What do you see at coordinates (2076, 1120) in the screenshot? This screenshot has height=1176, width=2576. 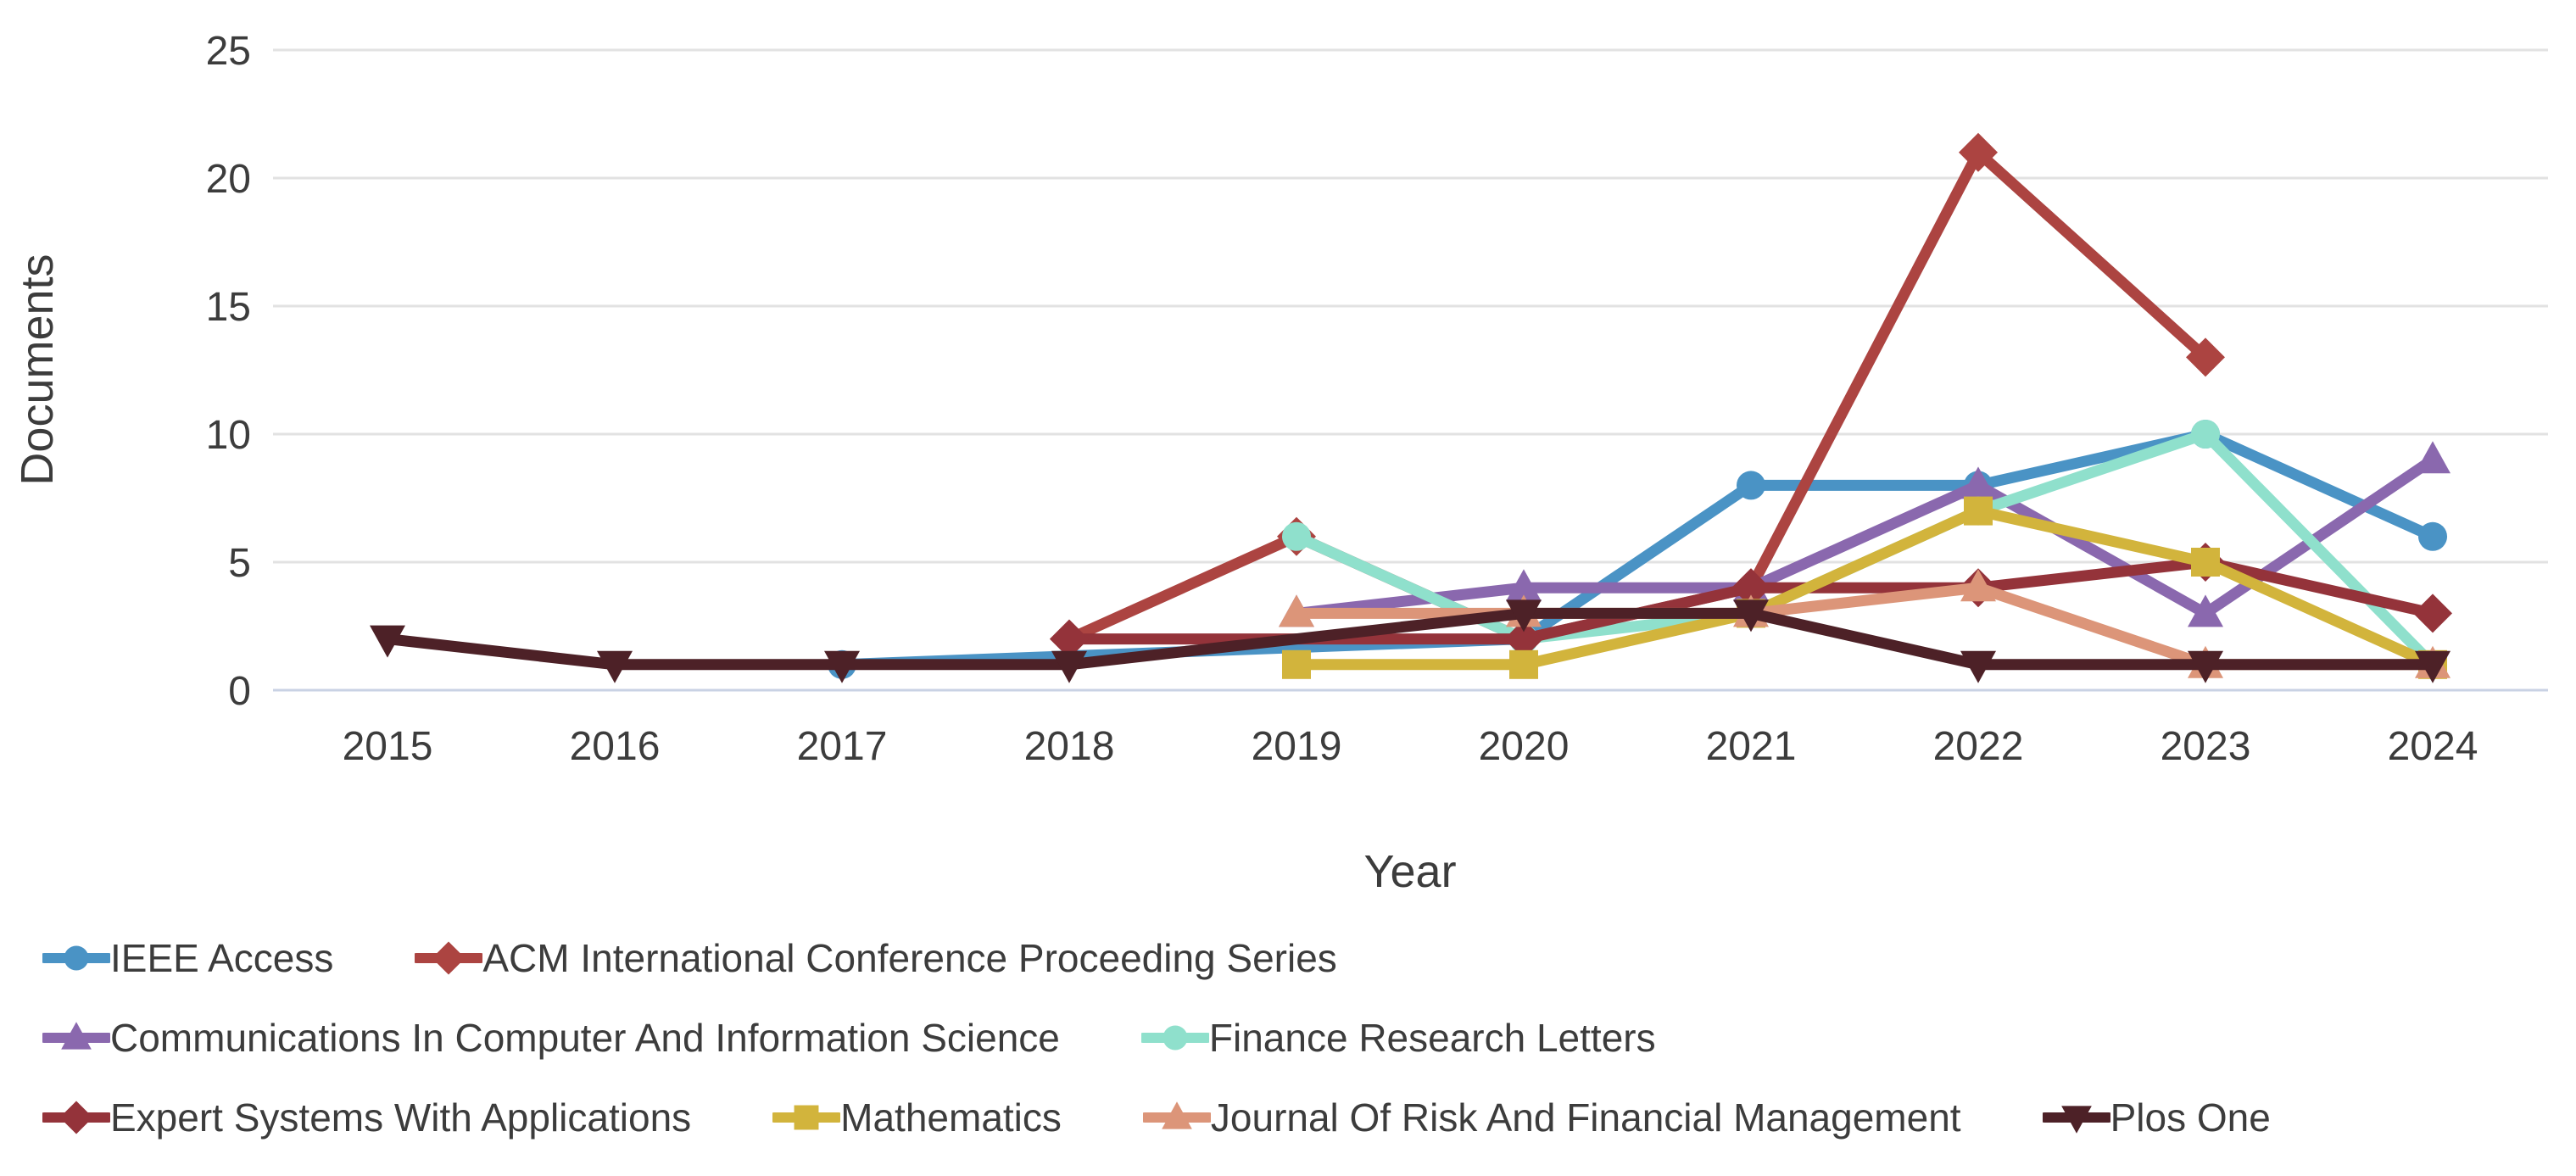 I see `plos-one-line-marker-icon` at bounding box center [2076, 1120].